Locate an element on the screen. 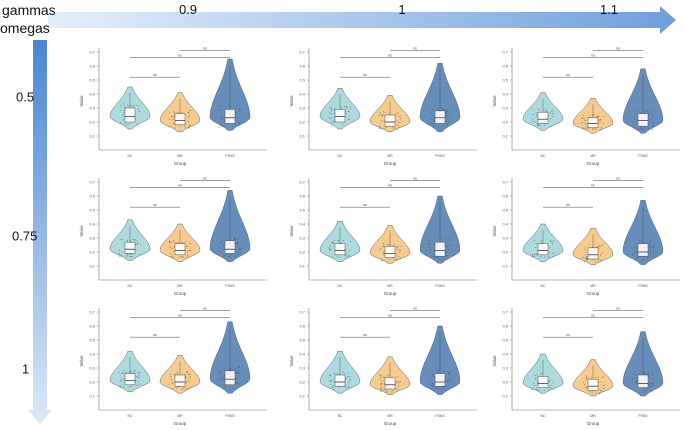  y-tick-label: 0.4 is located at coordinates (92, 224).